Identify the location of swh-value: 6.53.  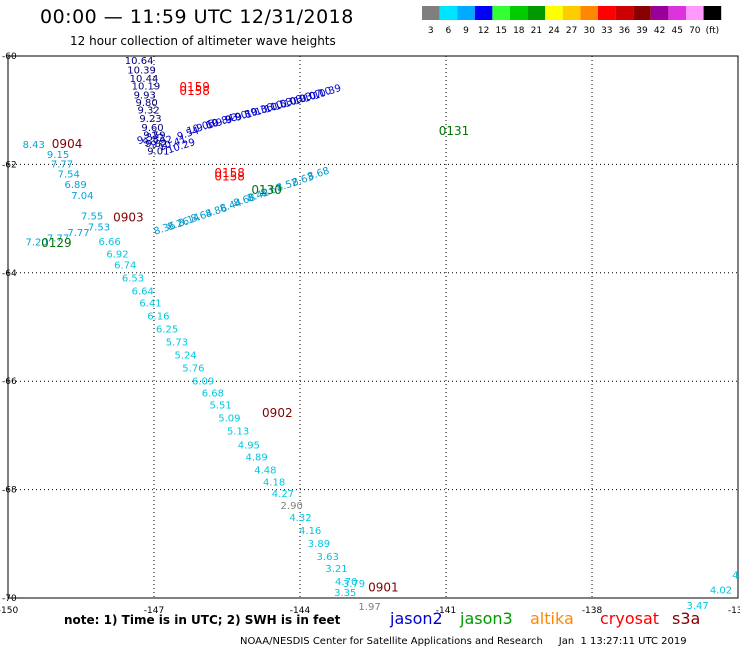
(133, 278).